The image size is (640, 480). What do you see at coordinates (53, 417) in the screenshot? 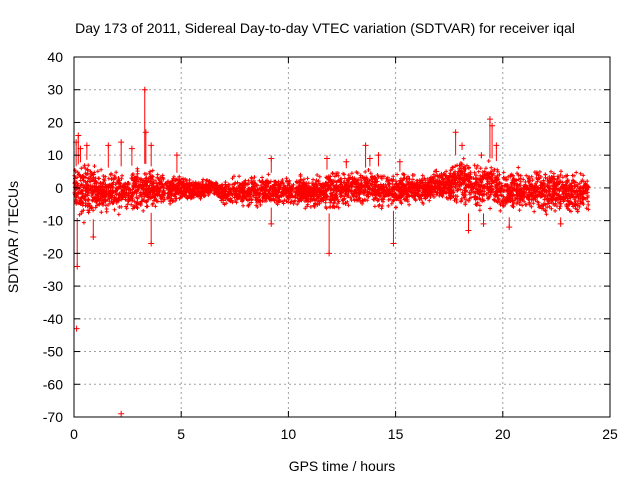
I see `y-tick-label: -70` at bounding box center [53, 417].